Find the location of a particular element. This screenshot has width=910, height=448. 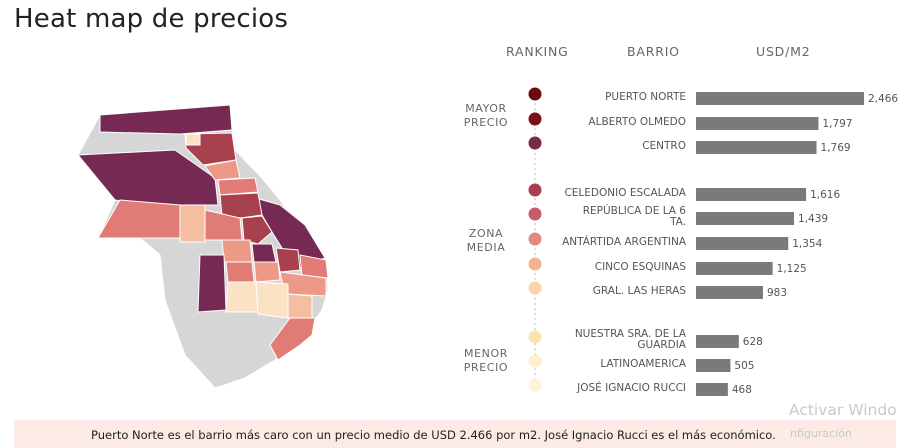

category-label: JOSÉ IGNACIO RUCCI is located at coordinates (631, 387).